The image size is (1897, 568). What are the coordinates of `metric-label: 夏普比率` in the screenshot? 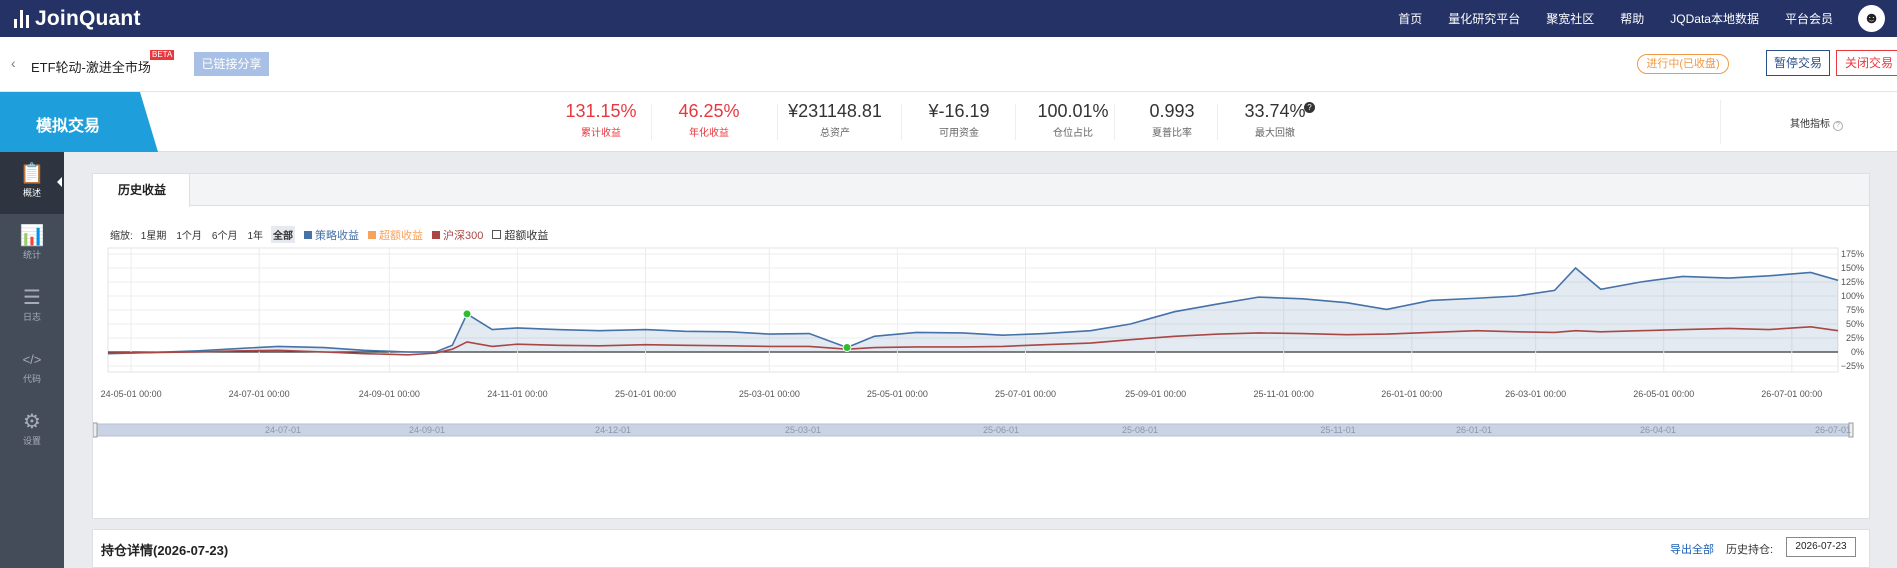 It's located at (1172, 133).